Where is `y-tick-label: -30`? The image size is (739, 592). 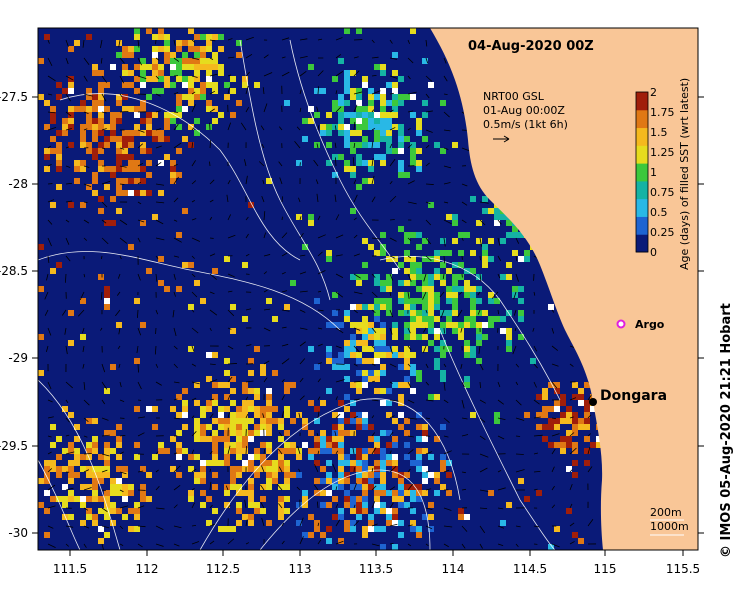 y-tick-label: -30 is located at coordinates (18, 533).